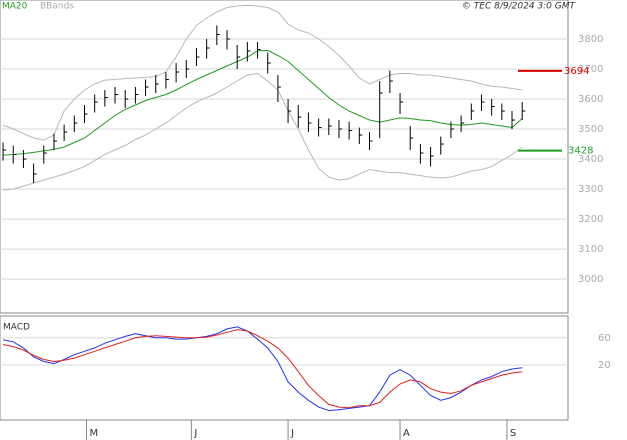 The height and width of the screenshot is (440, 627). Describe the element at coordinates (590, 249) in the screenshot. I see `y-tick-label: 3100` at that location.